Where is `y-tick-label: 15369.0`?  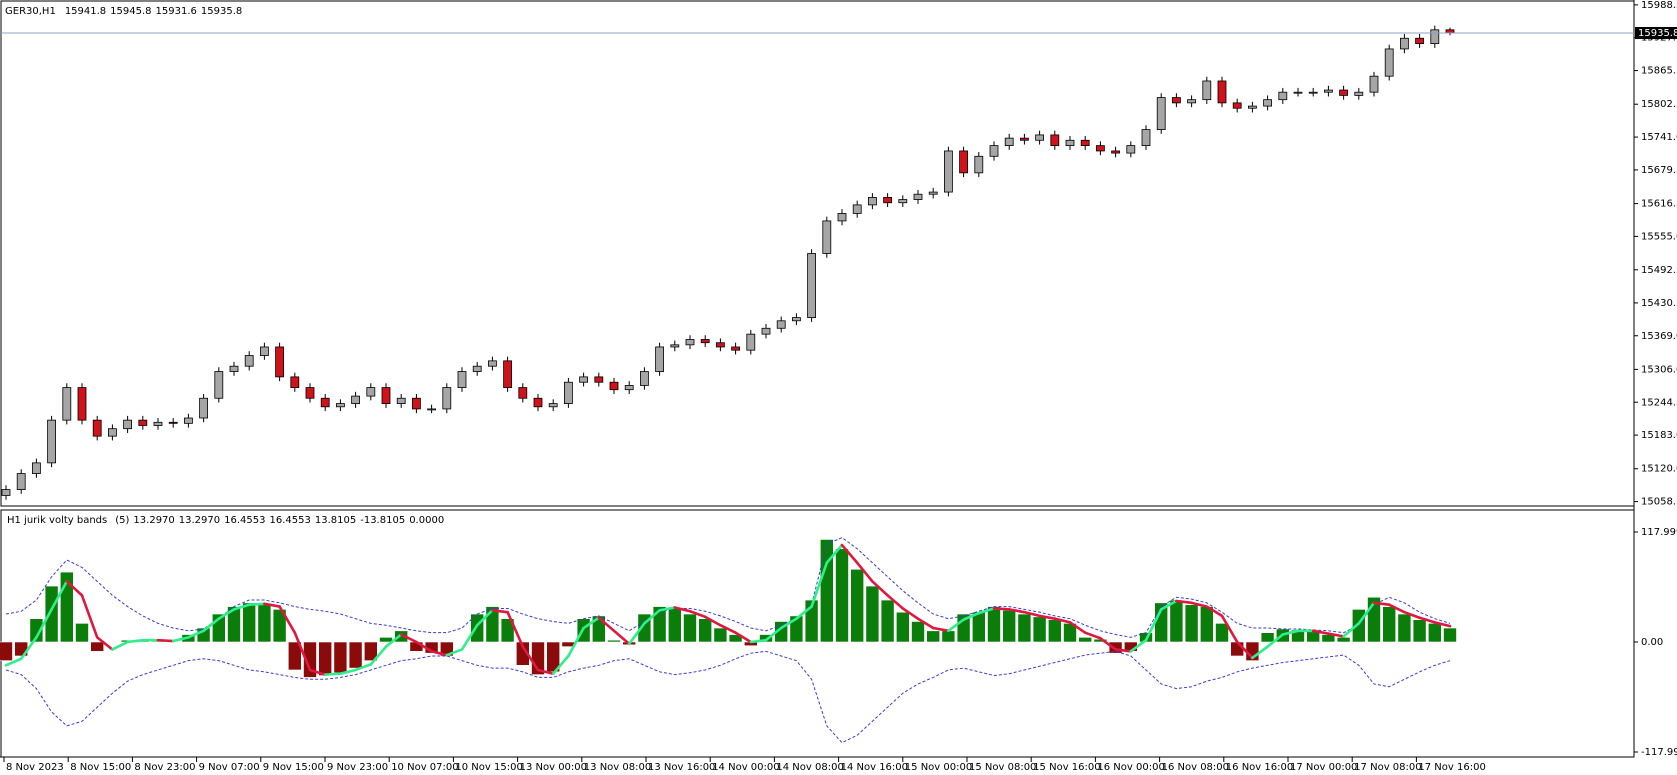 y-tick-label: 15369.0 is located at coordinates (1659, 336).